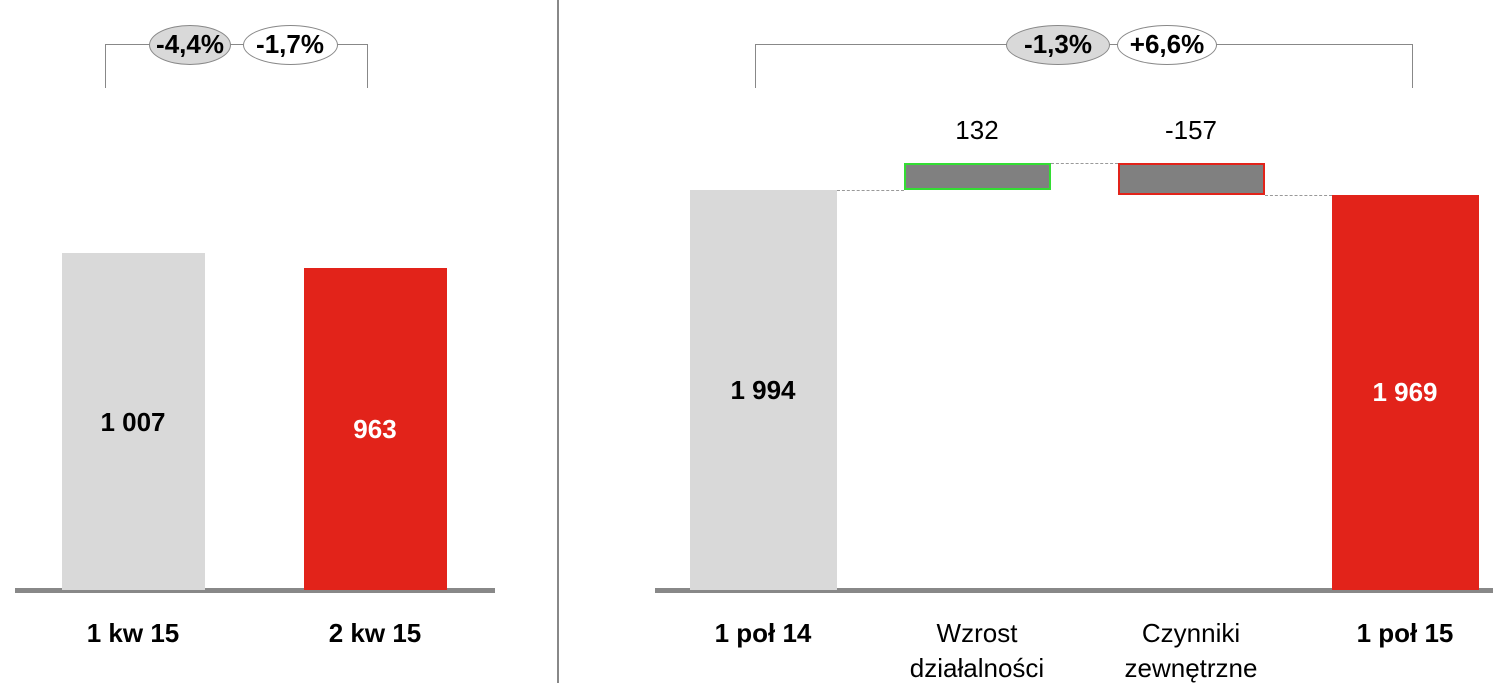 Image resolution: width=1493 pixels, height=683 pixels. Describe the element at coordinates (1058, 45) in the screenshot. I see `change-badge: -1,3%` at that location.